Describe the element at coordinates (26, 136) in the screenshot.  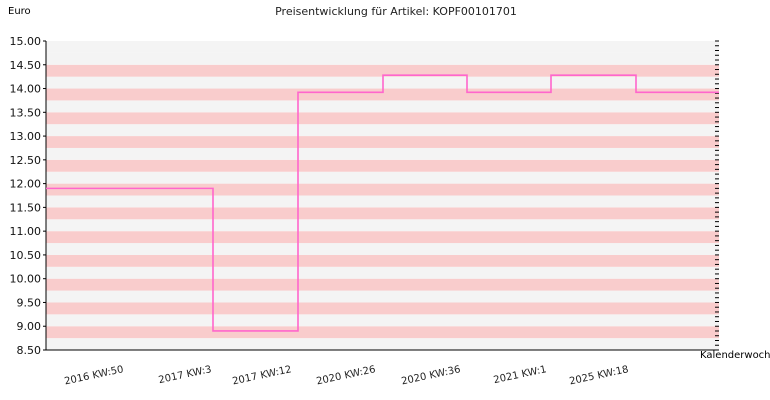
I see `y-tick-label: 13.00` at that location.